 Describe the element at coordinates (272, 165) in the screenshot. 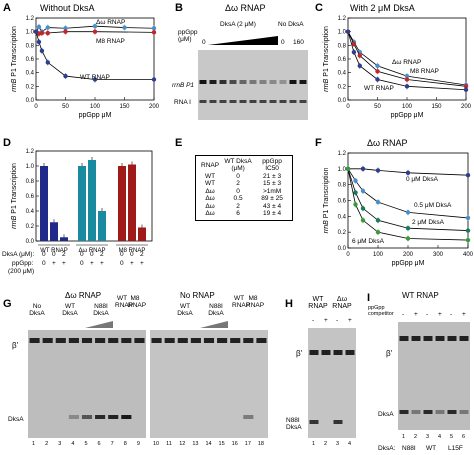

I see `table-header: ppGpp IC50` at that location.